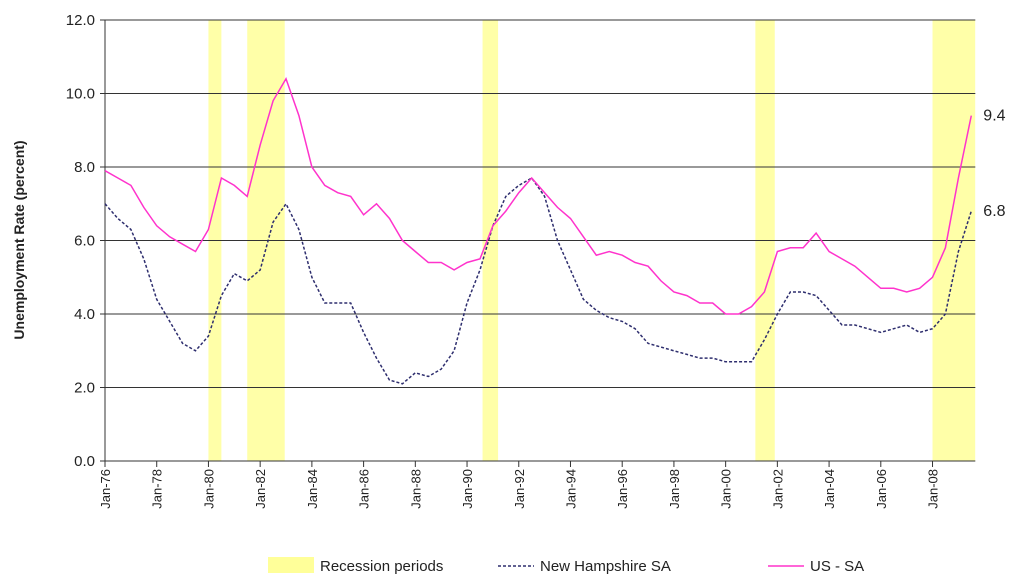  Describe the element at coordinates (570, 489) in the screenshot. I see `x-tick-label: Jan-94` at that location.